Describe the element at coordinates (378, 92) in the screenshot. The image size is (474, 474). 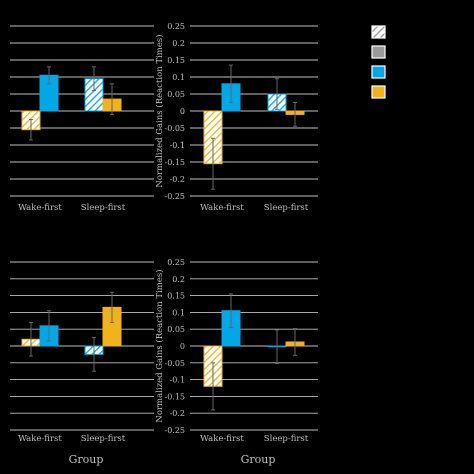
I see `legend-swatch-solid-orange` at that location.